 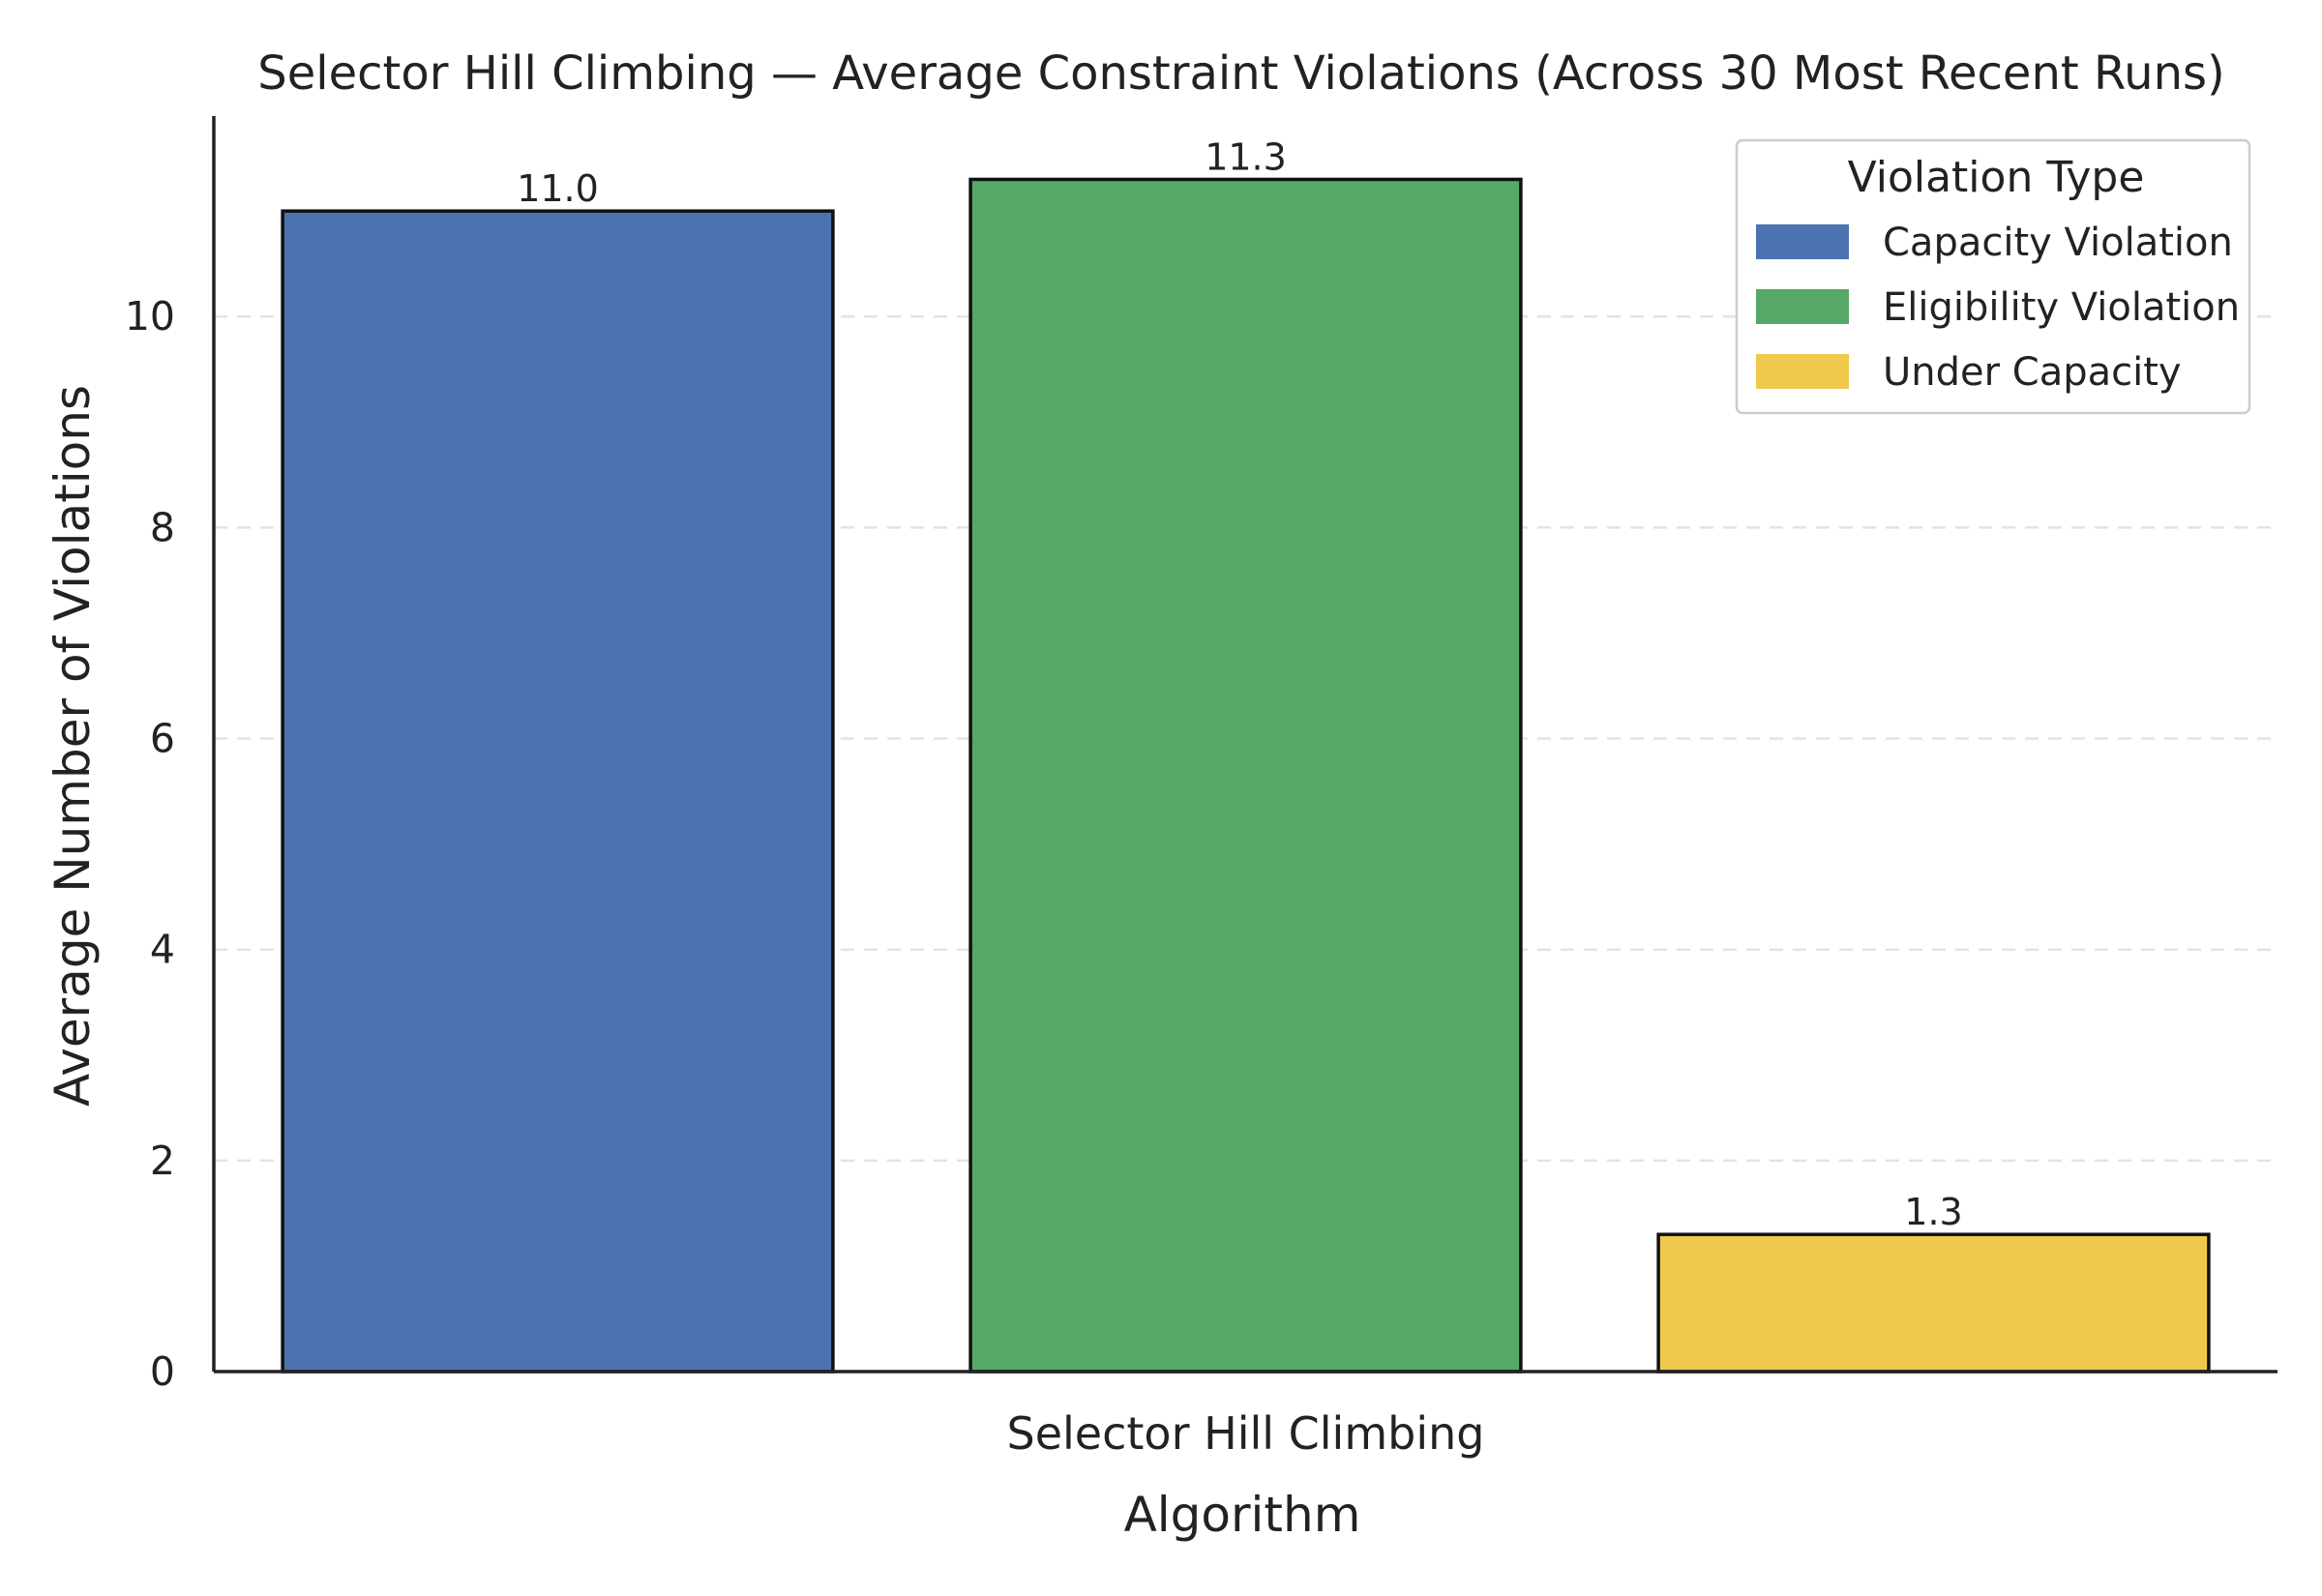 What do you see at coordinates (150, 844) in the screenshot?
I see `y-tick-labels: 0 2 4 6 8 10` at bounding box center [150, 844].